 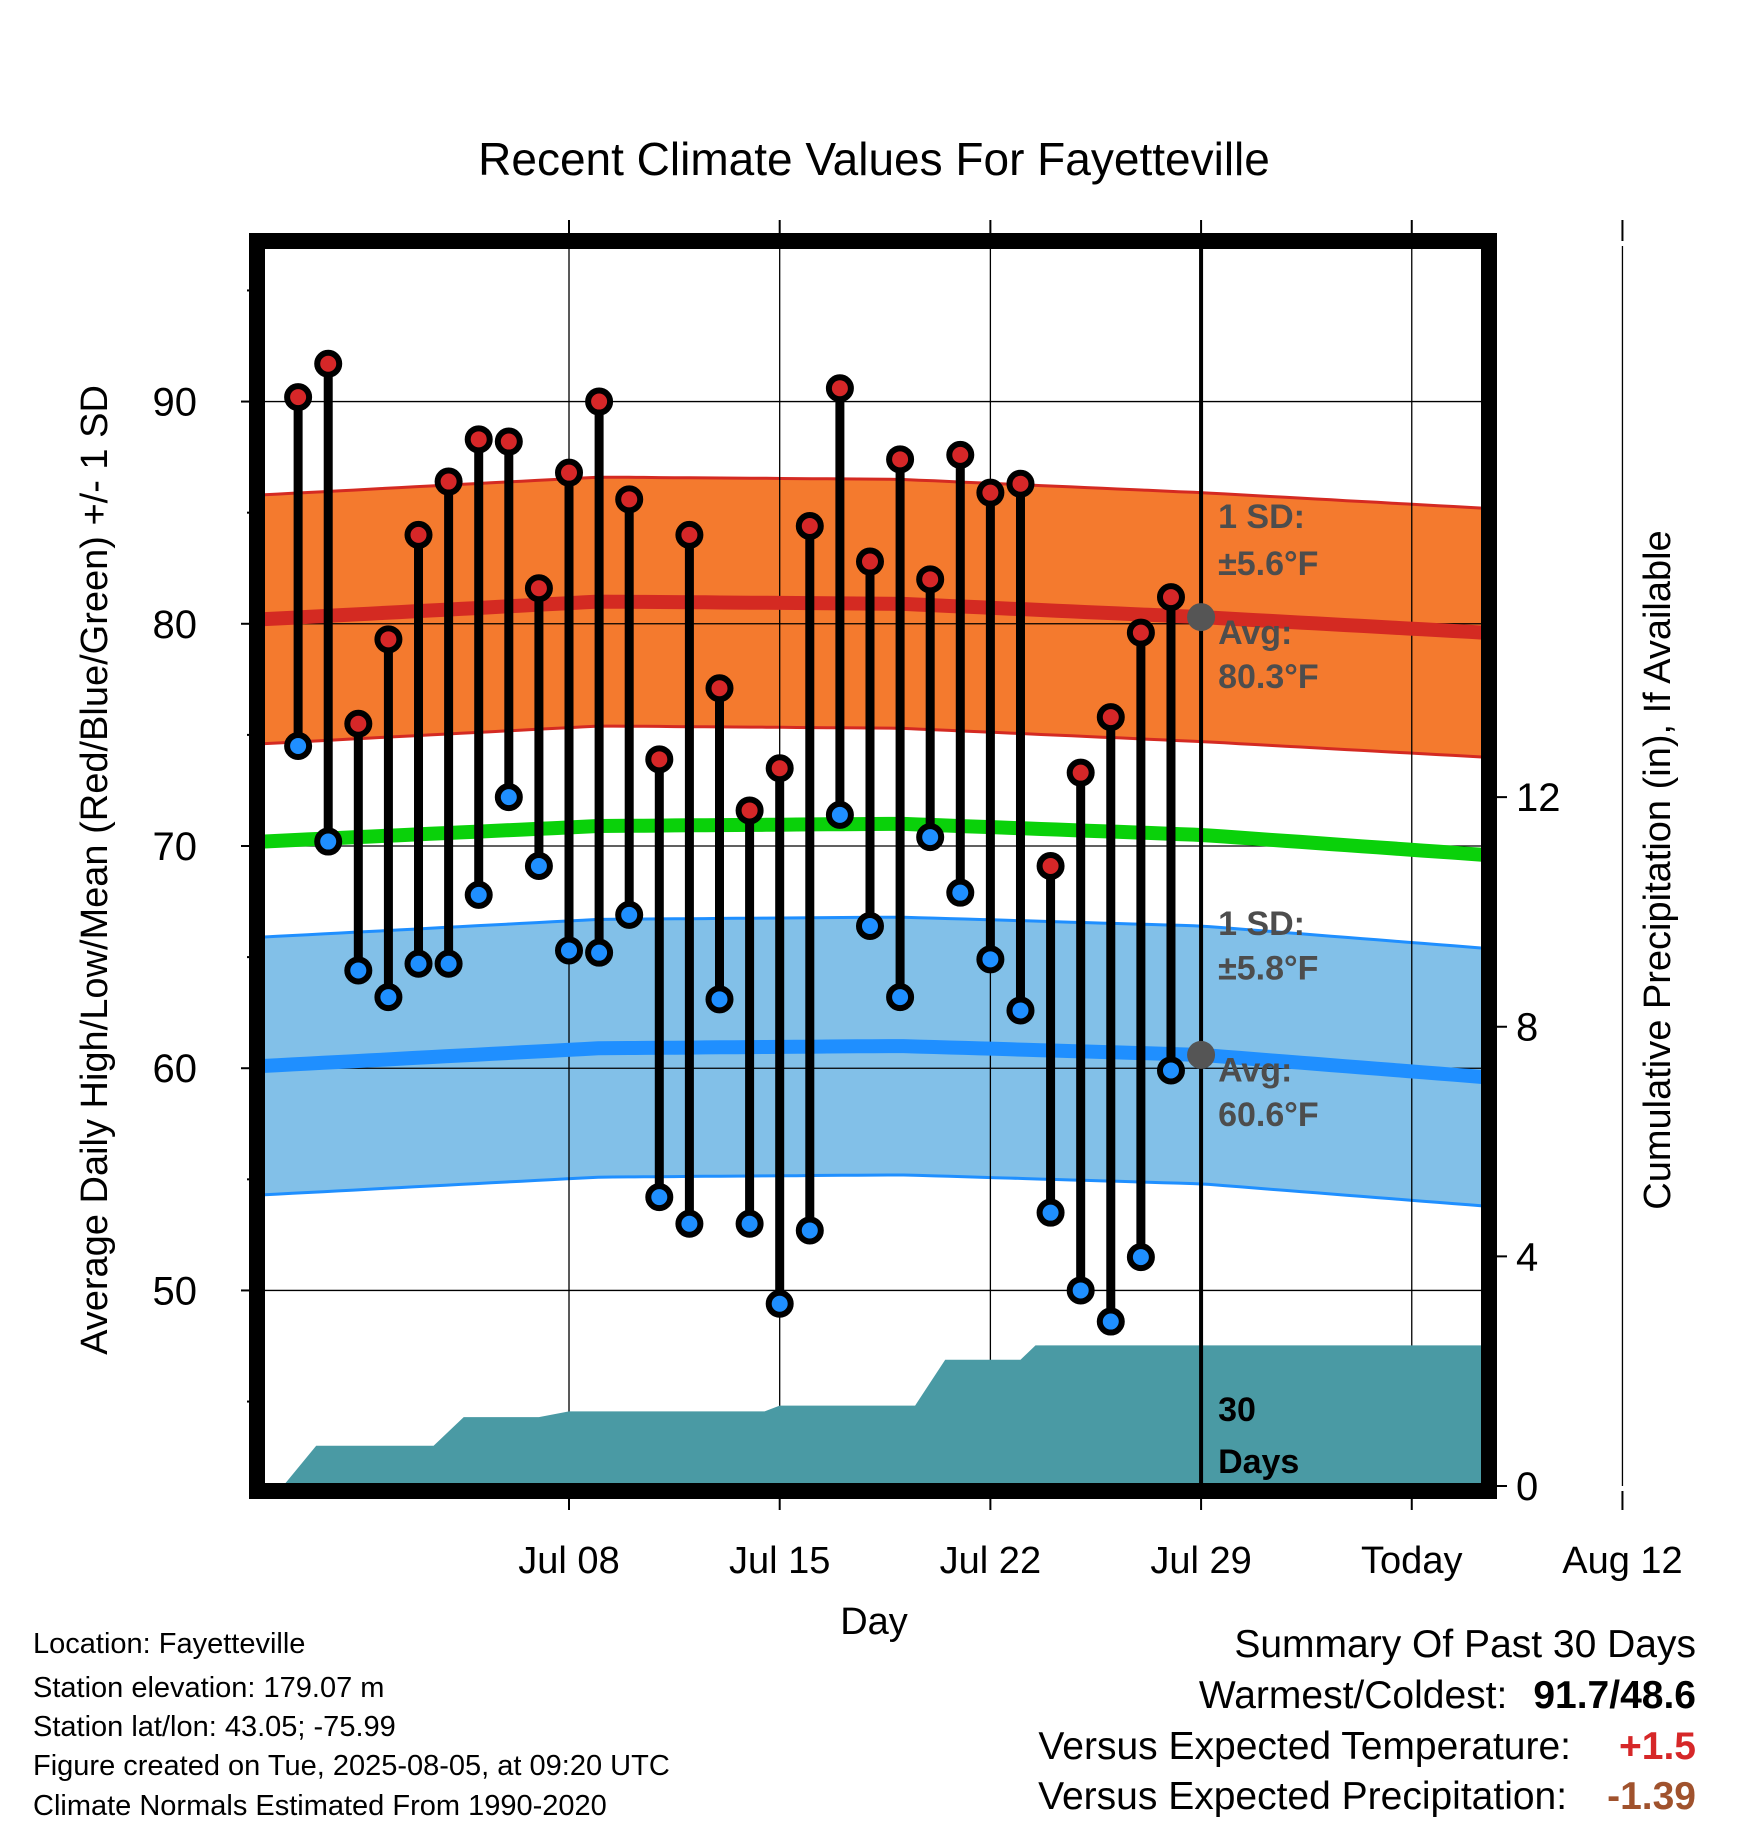 I want to click on low-avg-annotation-label: Avg:, so click(x=1255, y=1071).